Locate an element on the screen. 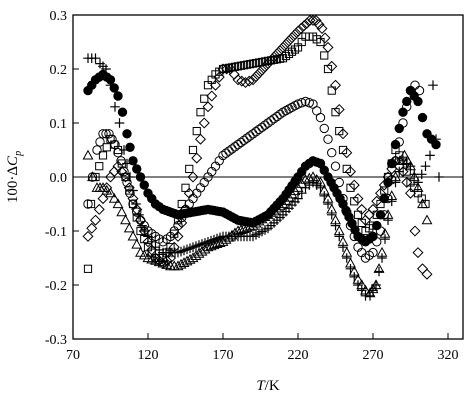 This screenshot has width=473, height=400. y-axis: 0.3 0.2 0.1 0.0 -0.1 -0.2 -0.3 is located at coordinates (62, 178).